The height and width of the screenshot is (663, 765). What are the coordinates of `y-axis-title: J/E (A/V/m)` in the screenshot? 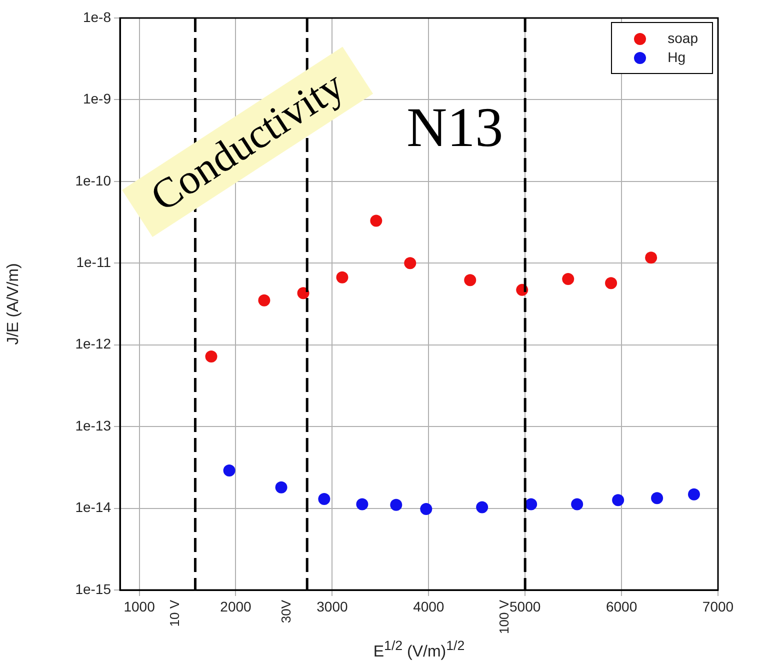 It's located at (13, 304).